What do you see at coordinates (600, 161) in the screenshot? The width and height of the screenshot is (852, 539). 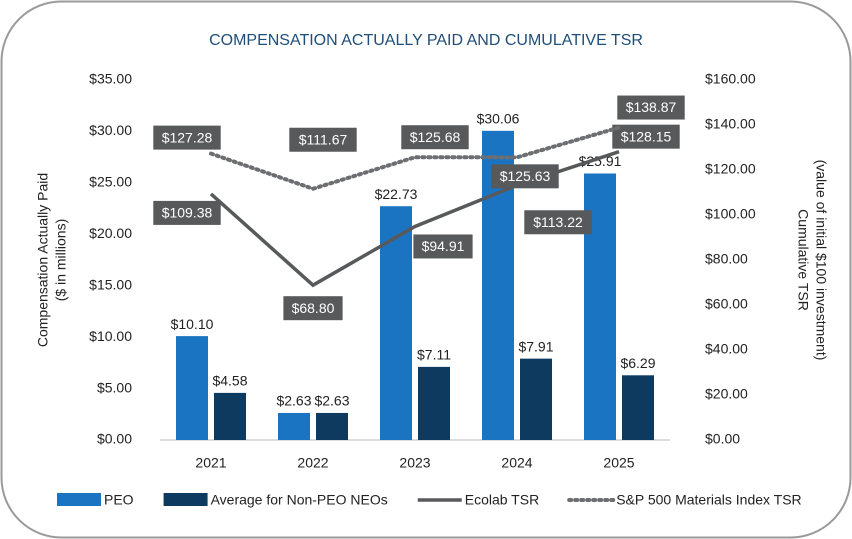 I see `bar-value-label: $25.91` at bounding box center [600, 161].